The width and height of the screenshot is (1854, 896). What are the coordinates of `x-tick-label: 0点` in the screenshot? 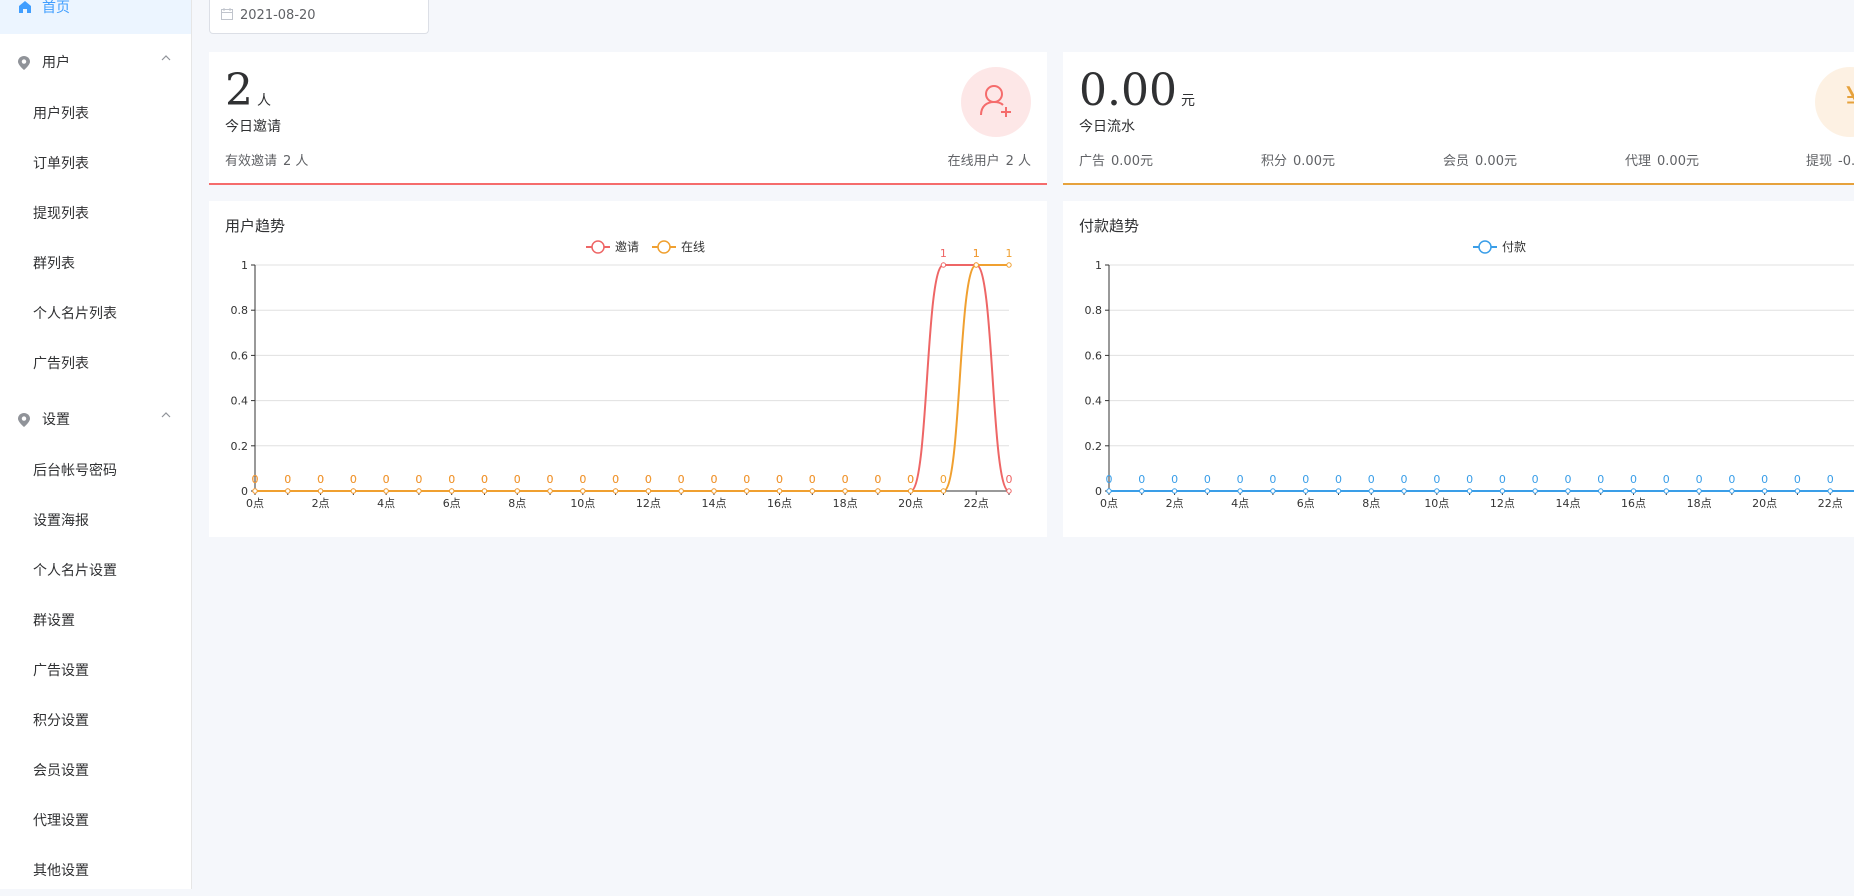 It's located at (255, 503).